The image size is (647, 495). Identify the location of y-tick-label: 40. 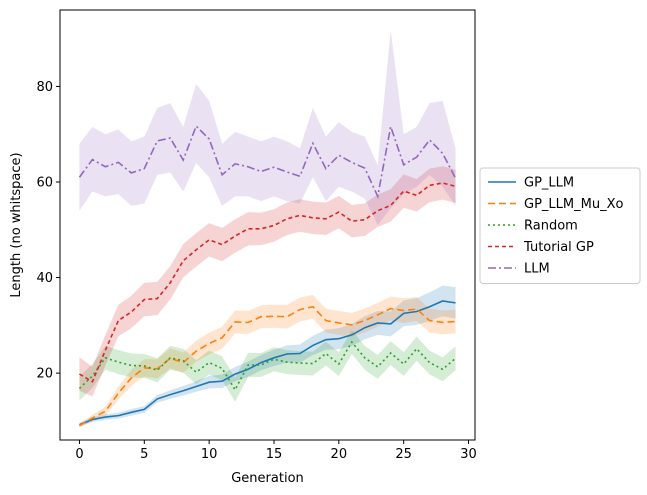
(44, 278).